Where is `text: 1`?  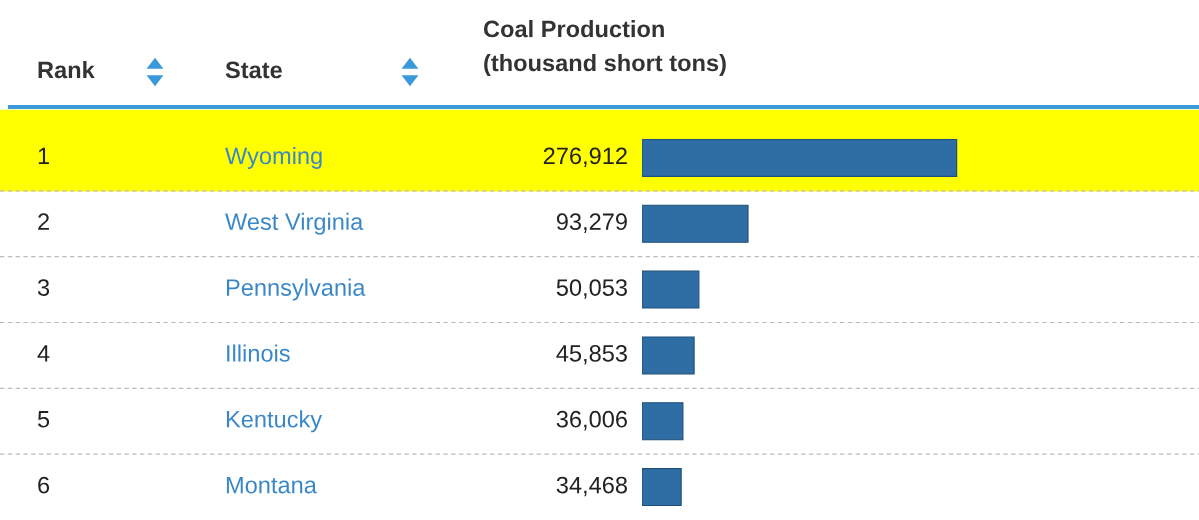
text: 1 is located at coordinates (43, 156).